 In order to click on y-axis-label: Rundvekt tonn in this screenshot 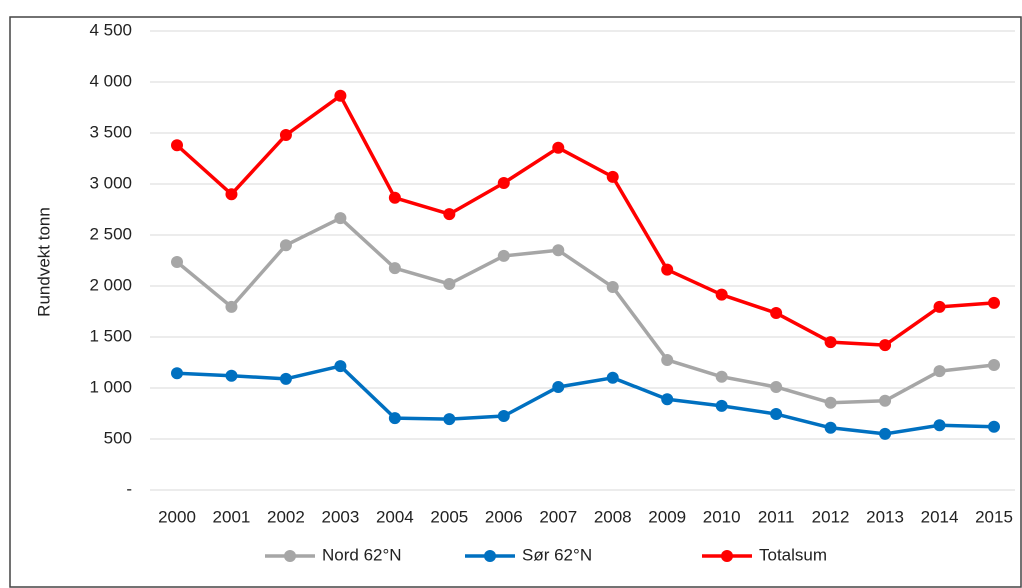, I will do `click(43, 262)`.